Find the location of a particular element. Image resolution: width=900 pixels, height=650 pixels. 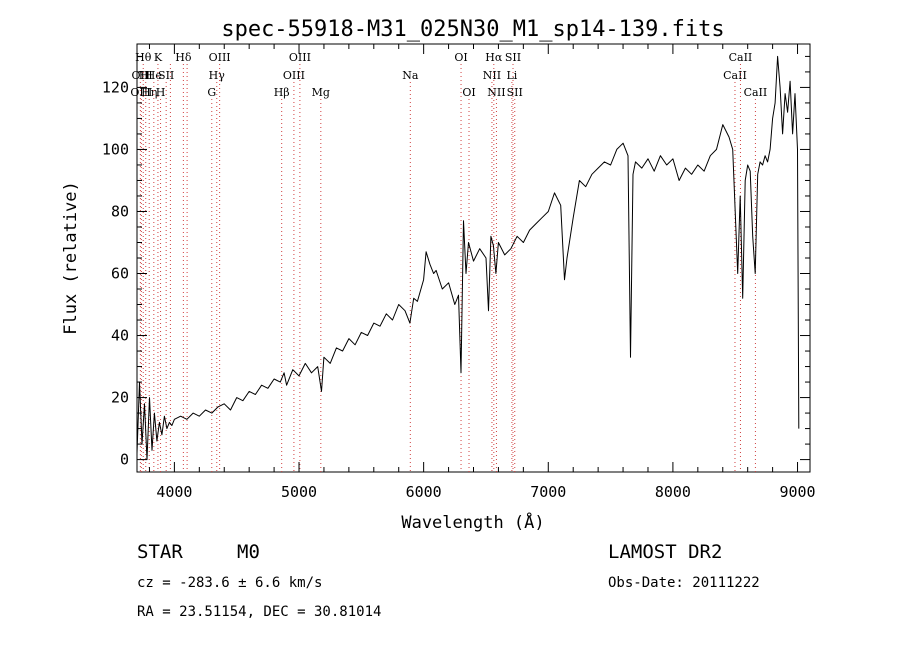

x-axis-label: Wavelength (Å) is located at coordinates (472, 522).